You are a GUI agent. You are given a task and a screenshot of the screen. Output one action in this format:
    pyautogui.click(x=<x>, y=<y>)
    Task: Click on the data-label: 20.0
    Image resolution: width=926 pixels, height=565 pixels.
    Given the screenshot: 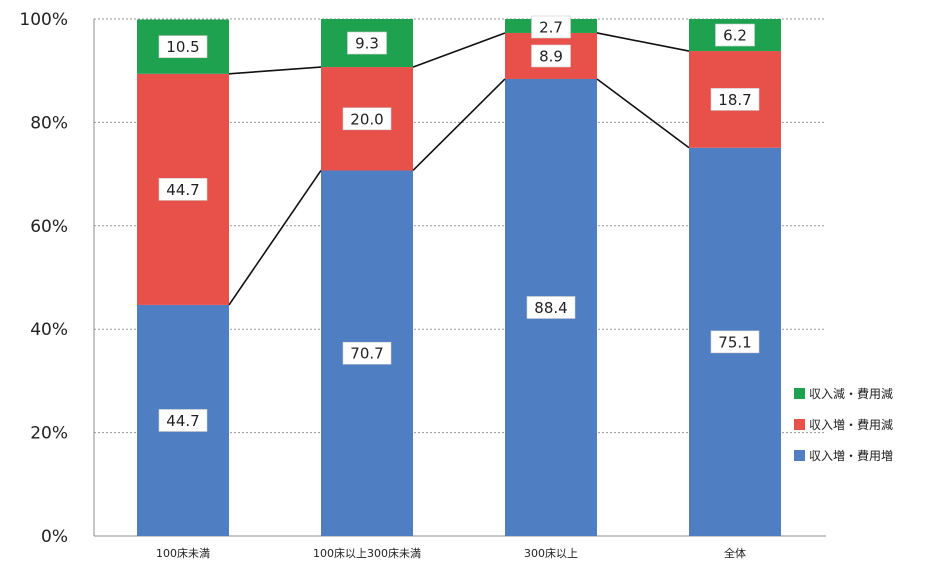 What is the action you would take?
    pyautogui.click(x=366, y=119)
    